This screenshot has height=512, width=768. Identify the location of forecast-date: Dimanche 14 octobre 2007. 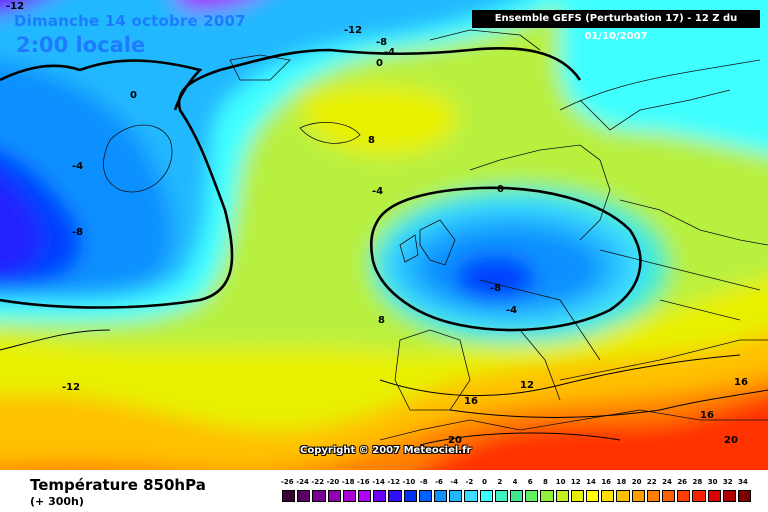
(130, 21).